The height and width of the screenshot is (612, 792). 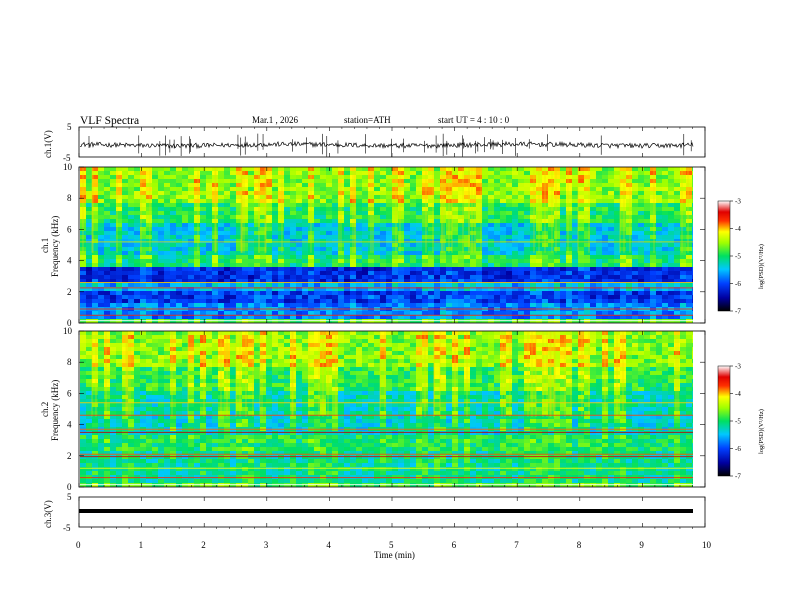 I want to click on date-label: Mar.1 , 2026, so click(x=275, y=120).